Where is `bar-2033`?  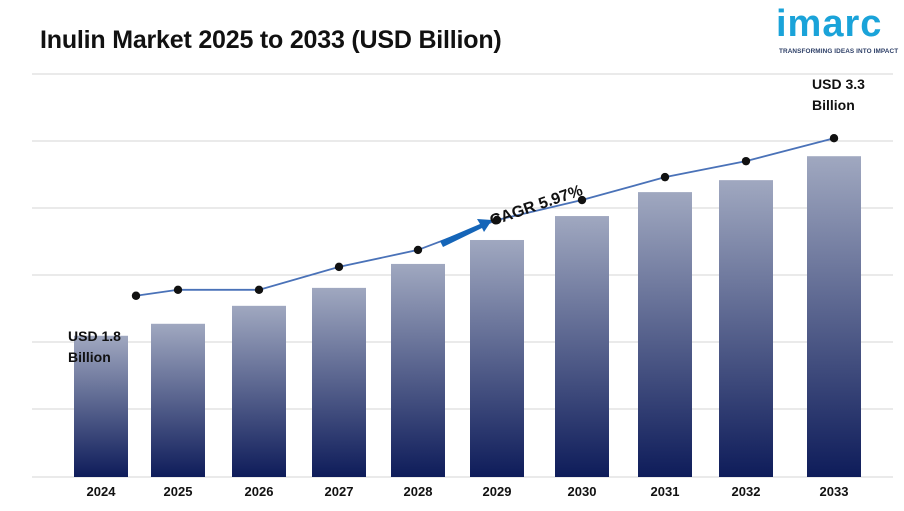 bar-2033 is located at coordinates (834, 317).